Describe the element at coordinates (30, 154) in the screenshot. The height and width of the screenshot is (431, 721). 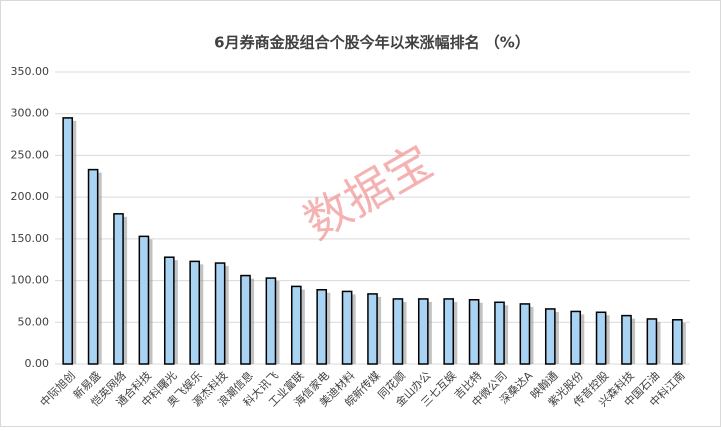
I see `y-tick-label: 250.00` at that location.